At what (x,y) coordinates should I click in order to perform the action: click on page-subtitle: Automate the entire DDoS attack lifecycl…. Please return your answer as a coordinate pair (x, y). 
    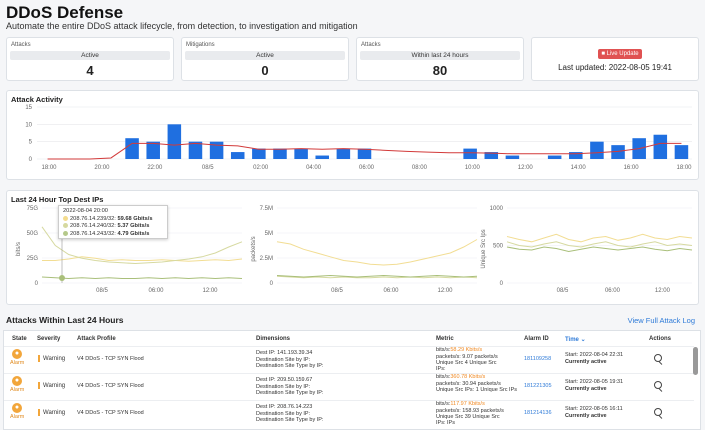
    Looking at the image, I should click on (182, 26).